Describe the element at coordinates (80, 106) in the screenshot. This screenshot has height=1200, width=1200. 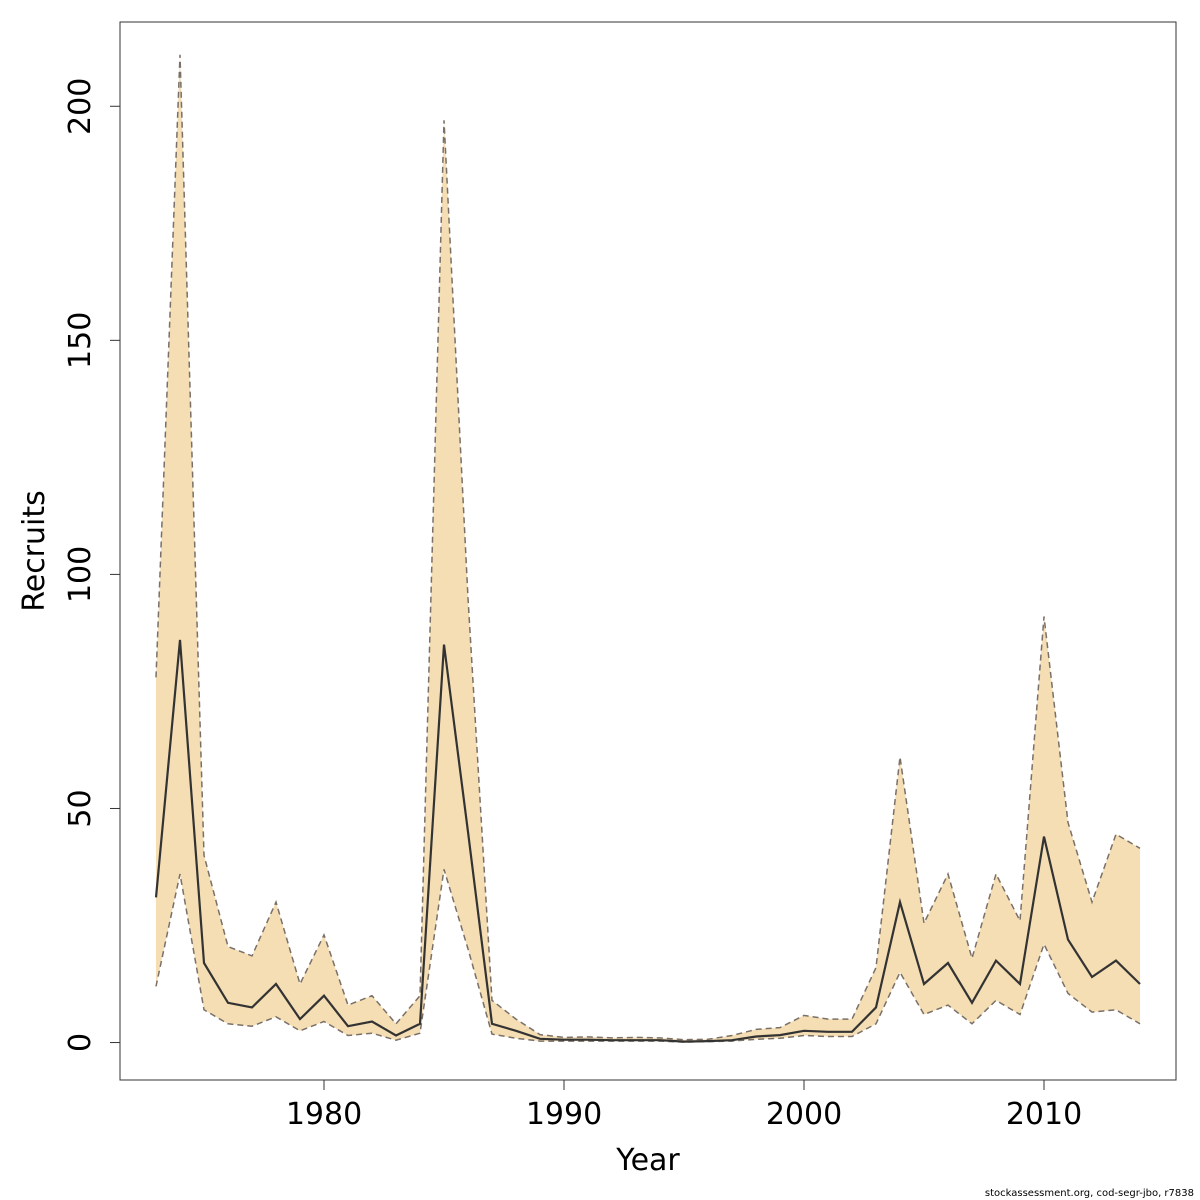
I see `y-tick-label: 200` at that location.